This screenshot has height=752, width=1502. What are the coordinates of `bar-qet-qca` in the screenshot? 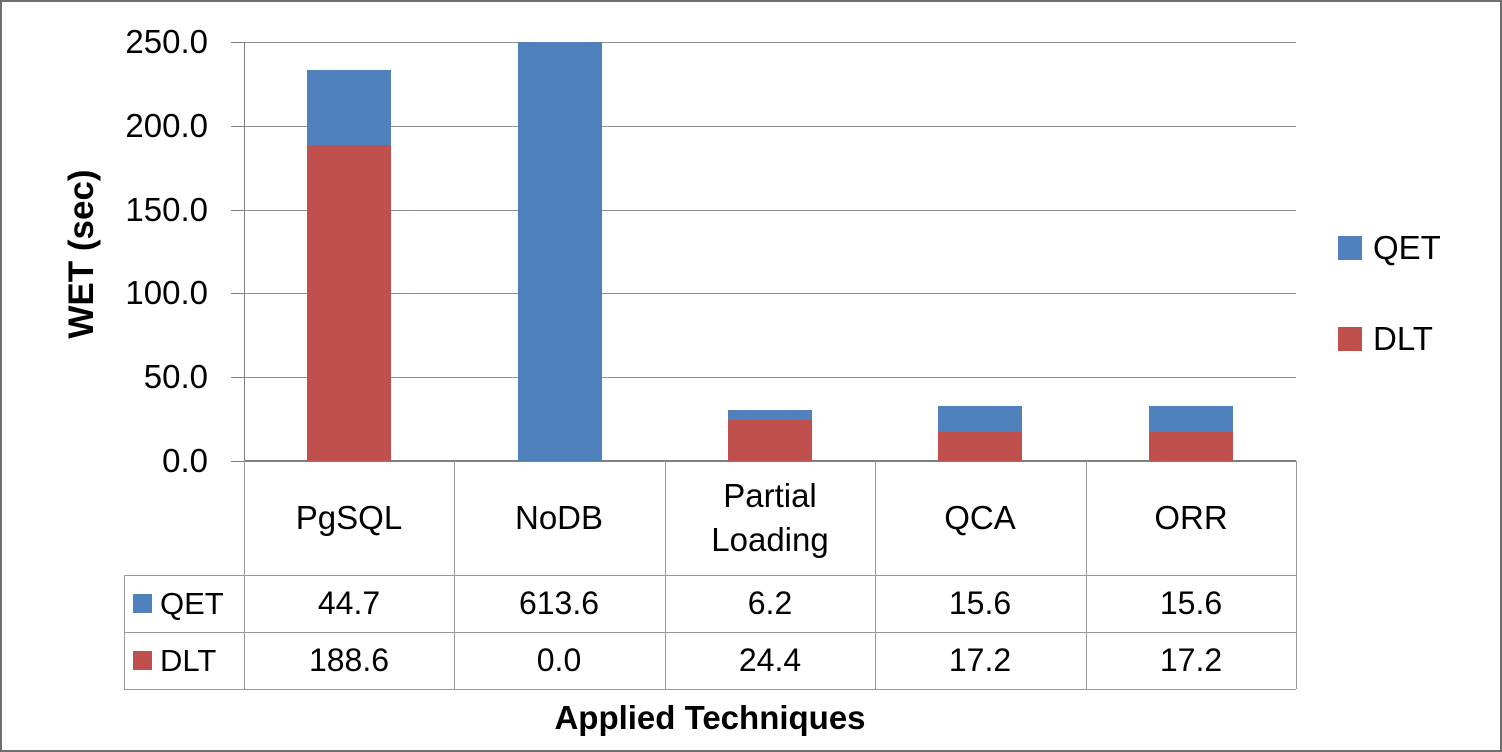 It's located at (980, 419).